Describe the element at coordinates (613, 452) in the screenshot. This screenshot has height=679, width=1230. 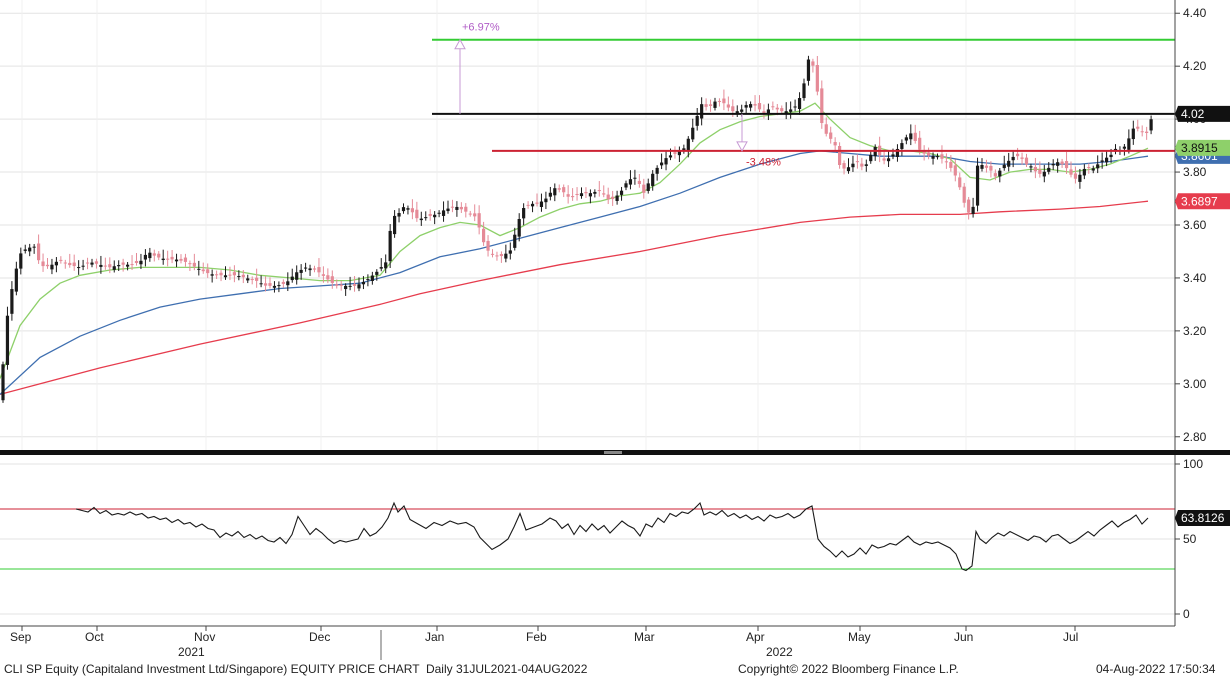
I see `divider-grip` at that location.